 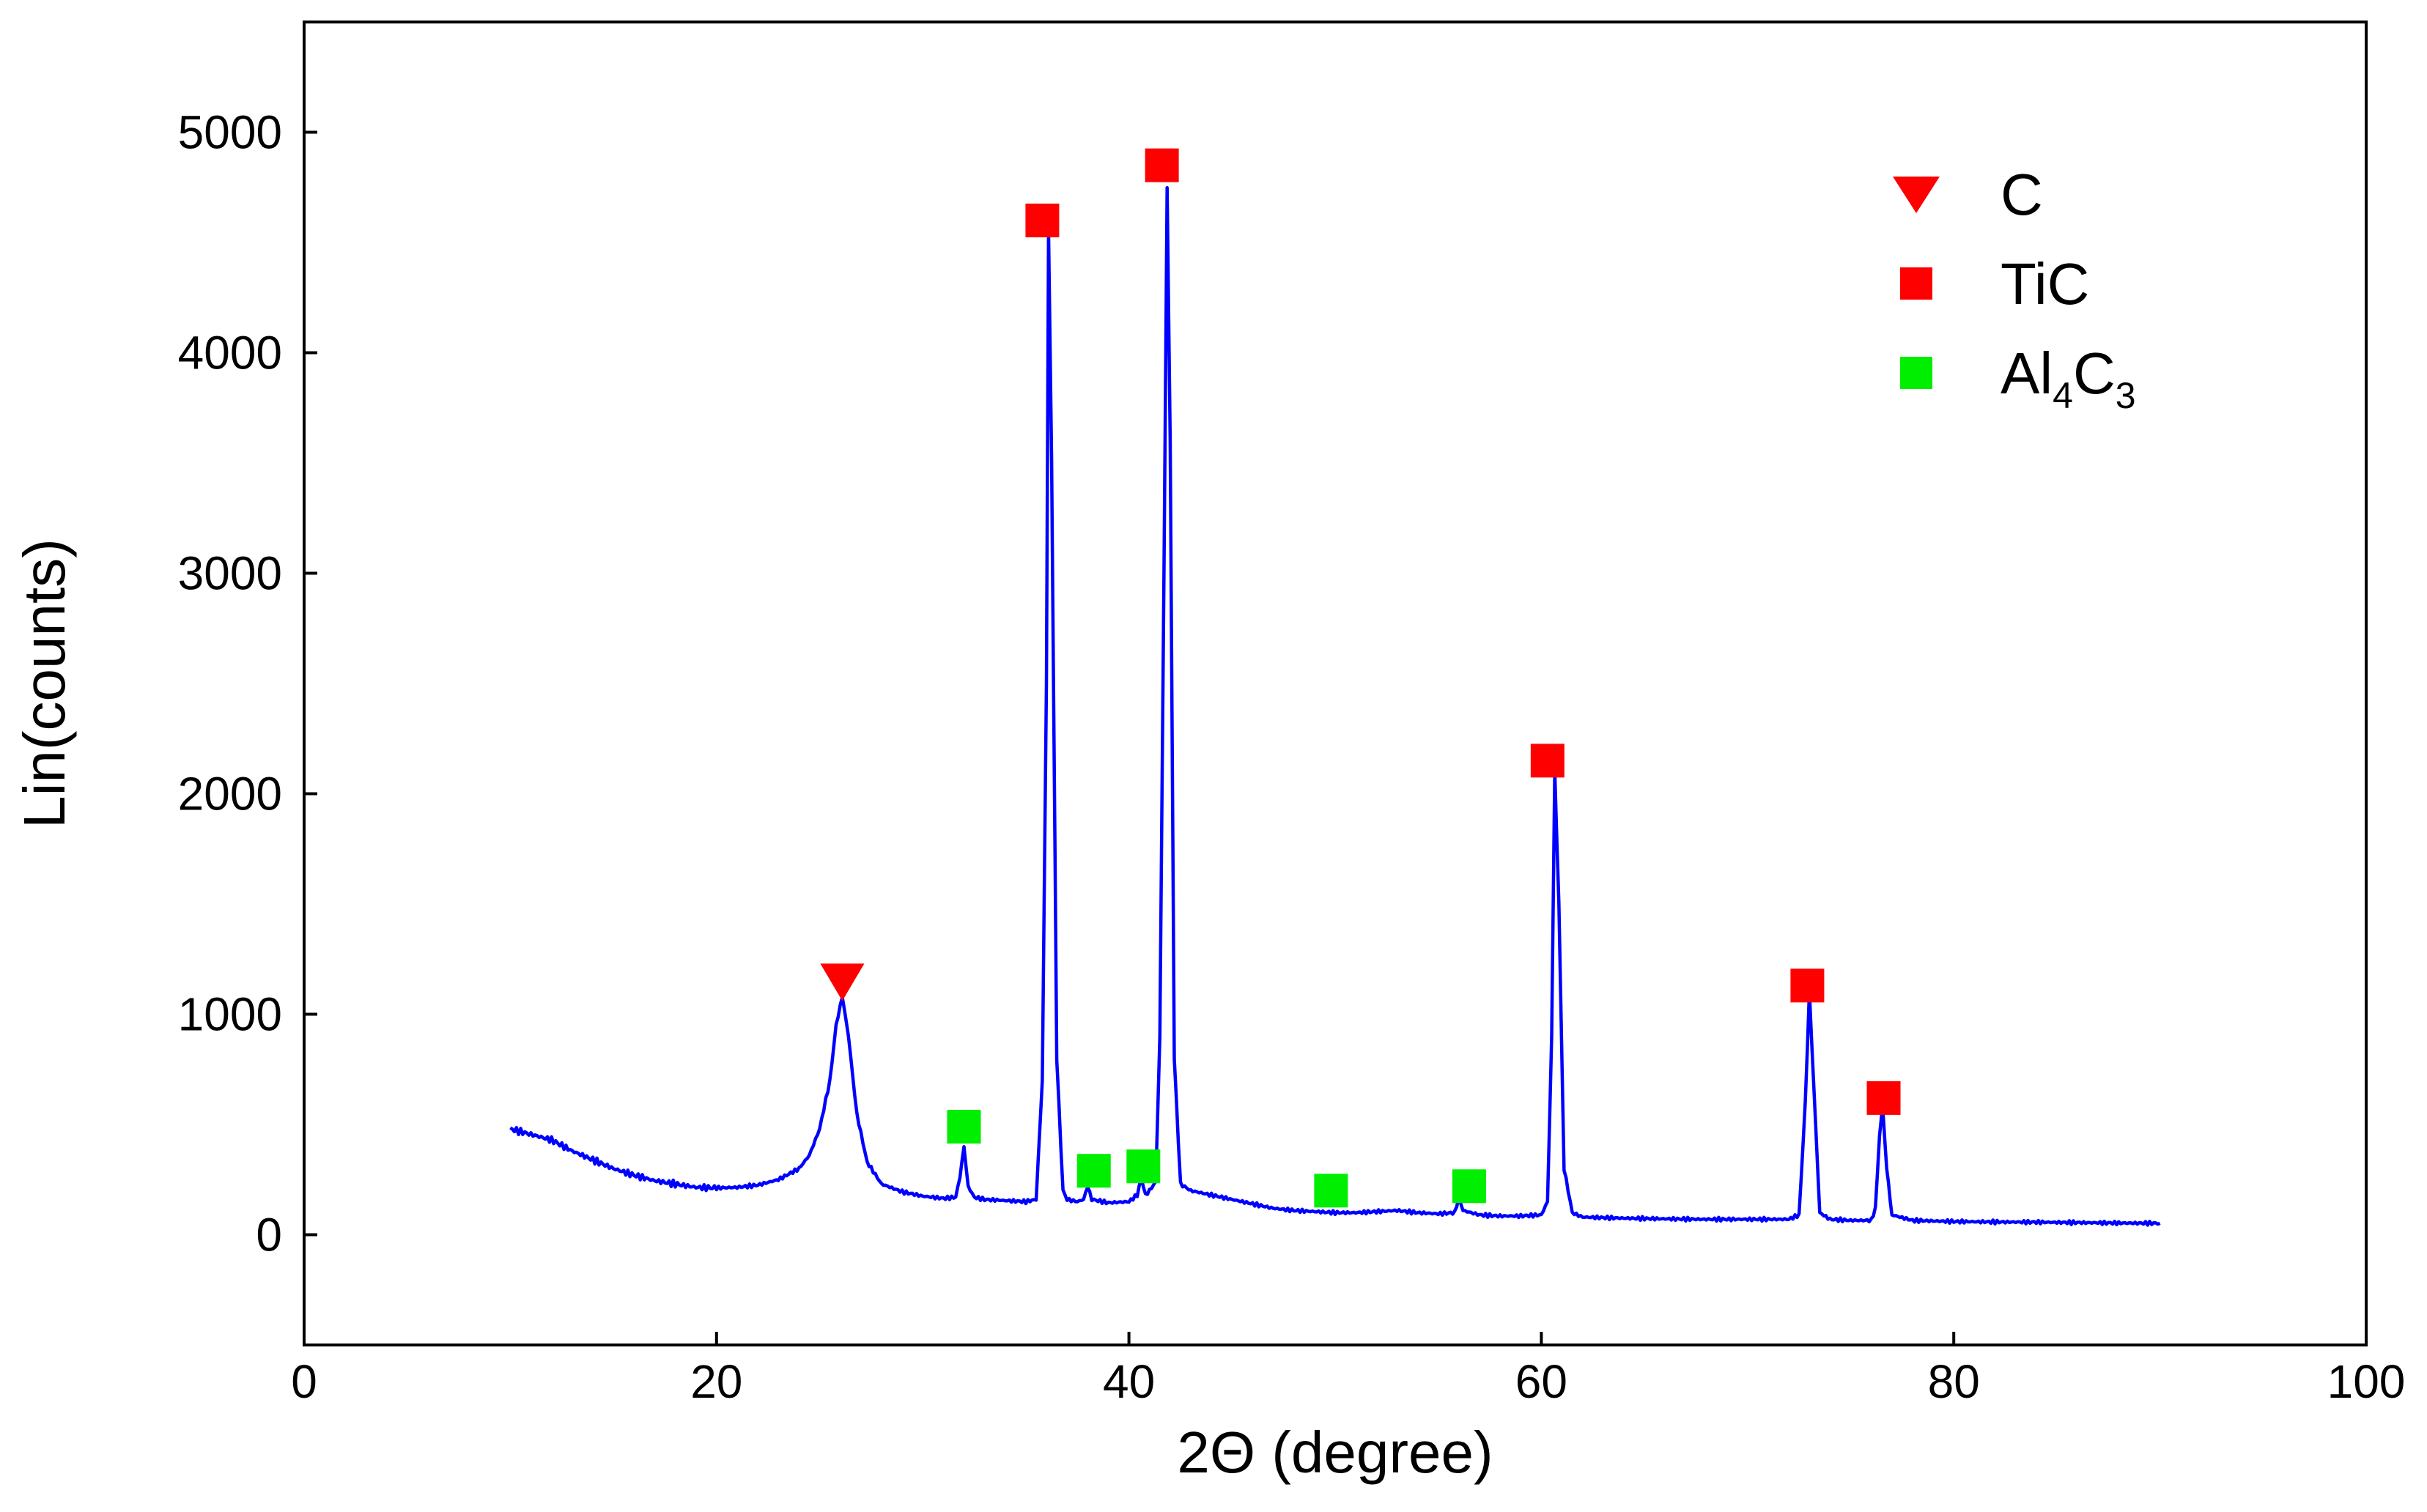 What do you see at coordinates (230, 573) in the screenshot?
I see `y-tick-label: 3000` at bounding box center [230, 573].